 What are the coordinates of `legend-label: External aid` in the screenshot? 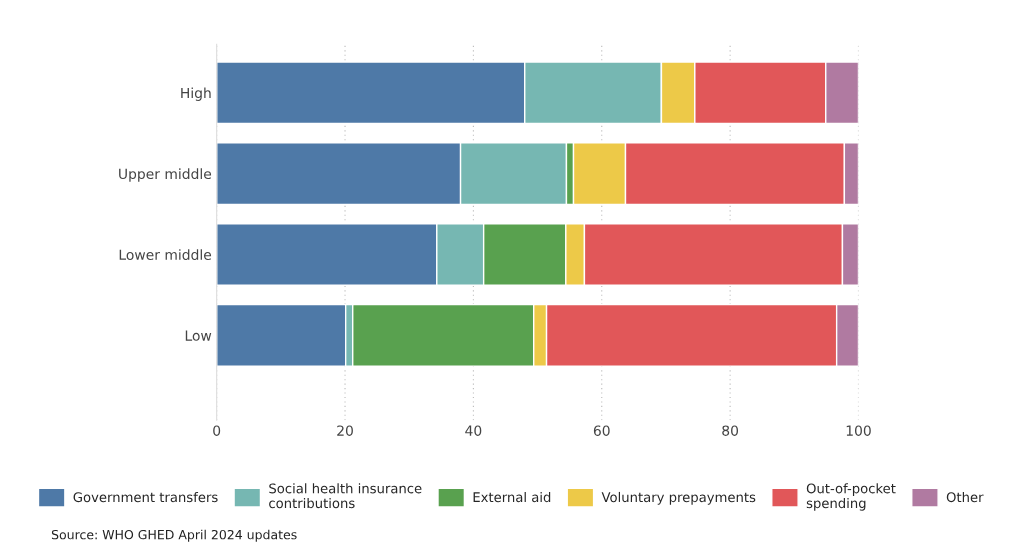 It's located at (512, 497).